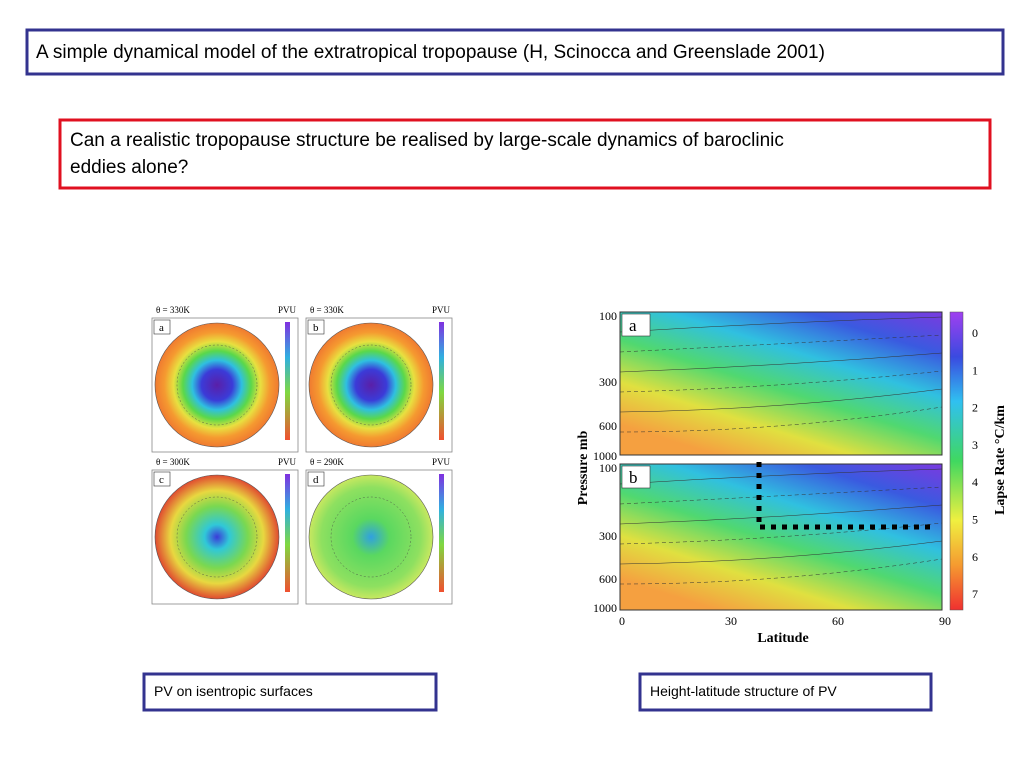 This screenshot has width=1024, height=768. I want to click on colorbar, so click(956, 461).